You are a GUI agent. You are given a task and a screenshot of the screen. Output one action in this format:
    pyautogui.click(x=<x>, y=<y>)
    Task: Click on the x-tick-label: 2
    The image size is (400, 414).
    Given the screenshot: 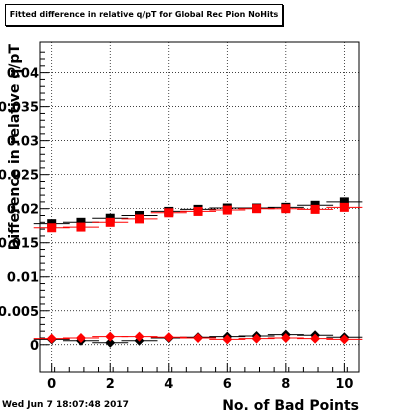 What is the action you would take?
    pyautogui.click(x=110, y=384)
    